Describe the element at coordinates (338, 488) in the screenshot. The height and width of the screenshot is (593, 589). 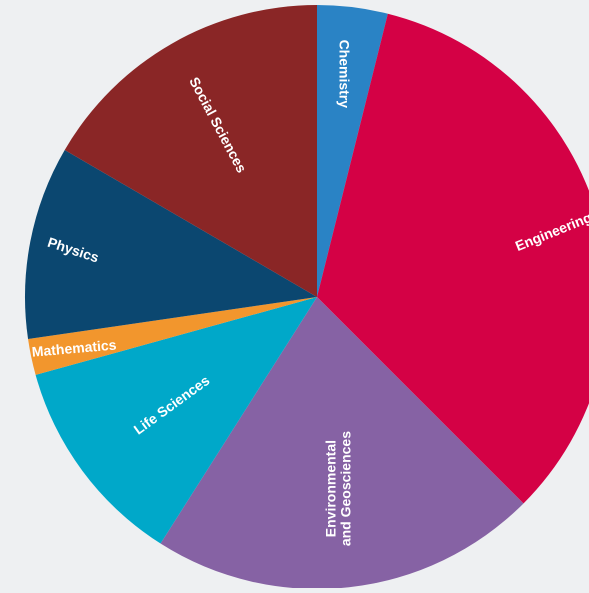
I see `slice-label-environmental-and-geosciences: Environmentaland Geosciences` at that location.